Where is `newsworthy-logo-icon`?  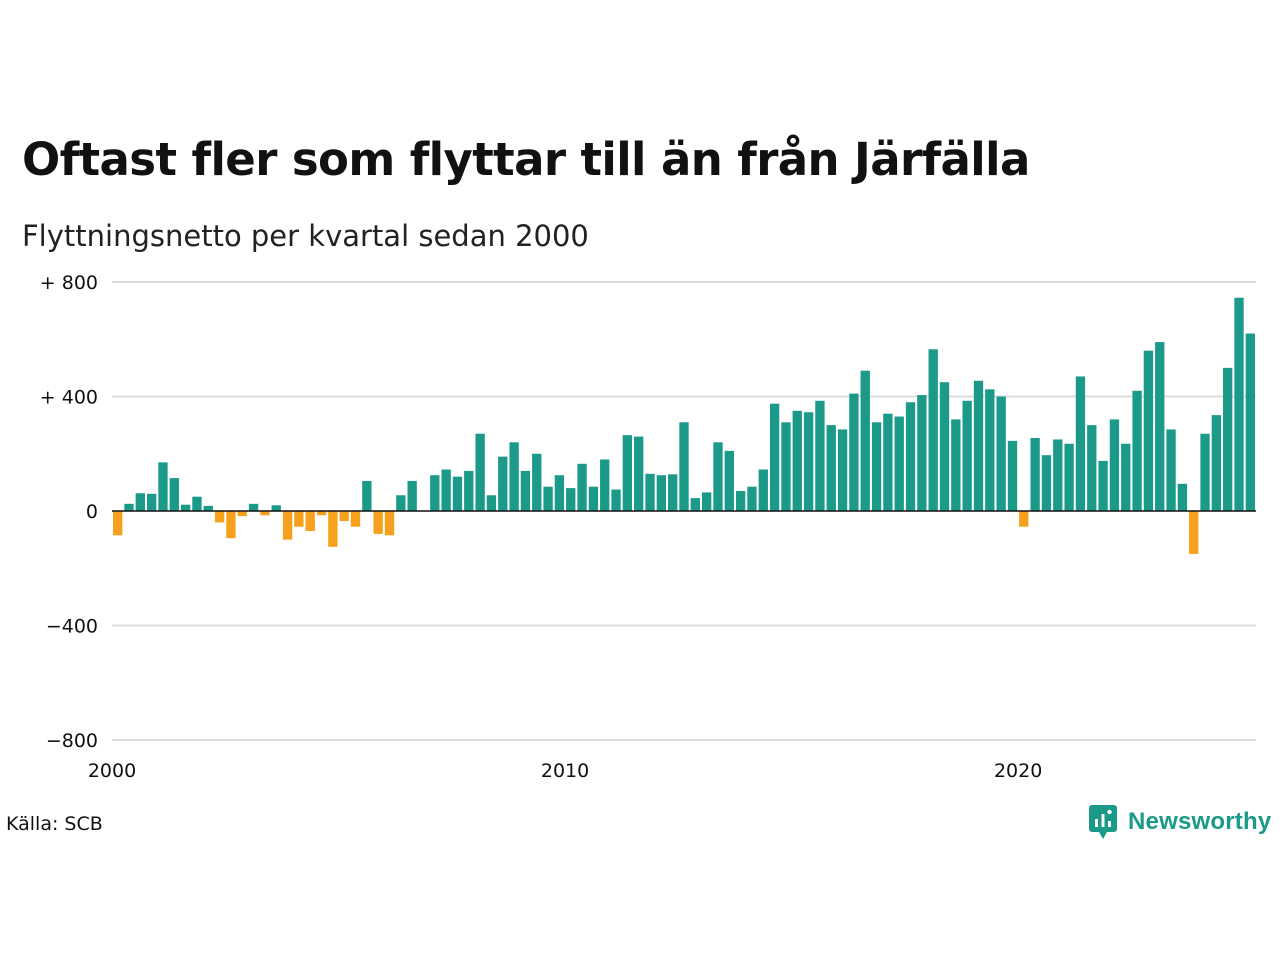
newsworthy-logo-icon is located at coordinates (1103, 822).